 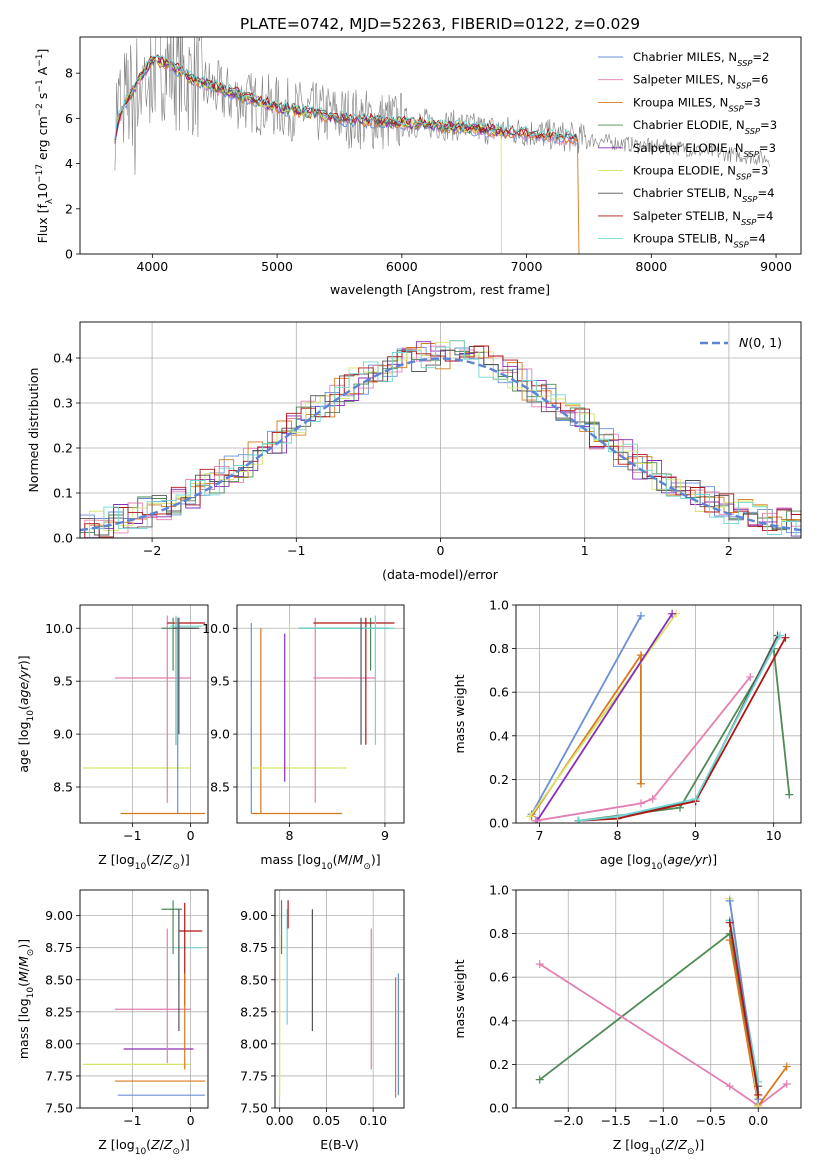 I want to click on x-tick-label: 0, so click(x=191, y=1120).